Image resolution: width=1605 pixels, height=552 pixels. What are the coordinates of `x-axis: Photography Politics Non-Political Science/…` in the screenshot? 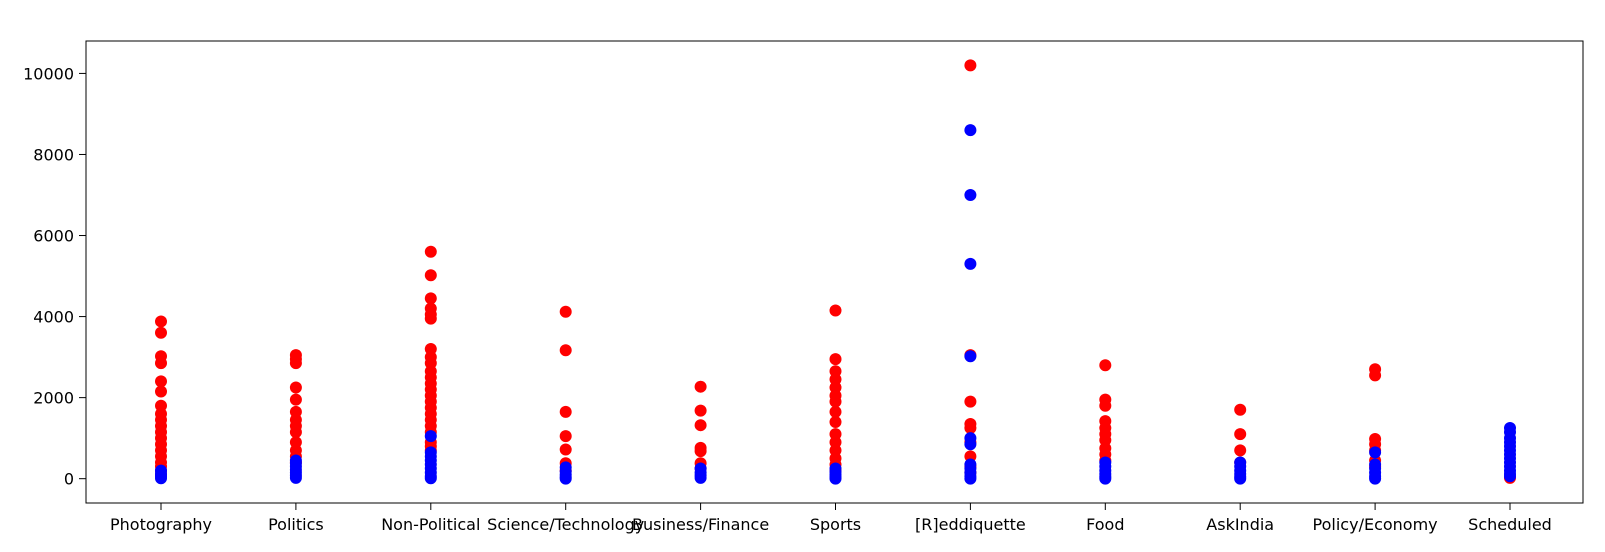 It's located at (831, 518).